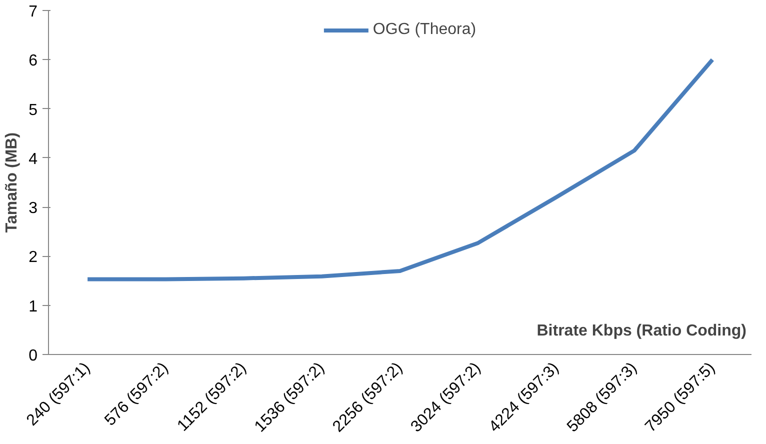  Describe the element at coordinates (33, 257) in the screenshot. I see `y-tick-label: 2` at that location.